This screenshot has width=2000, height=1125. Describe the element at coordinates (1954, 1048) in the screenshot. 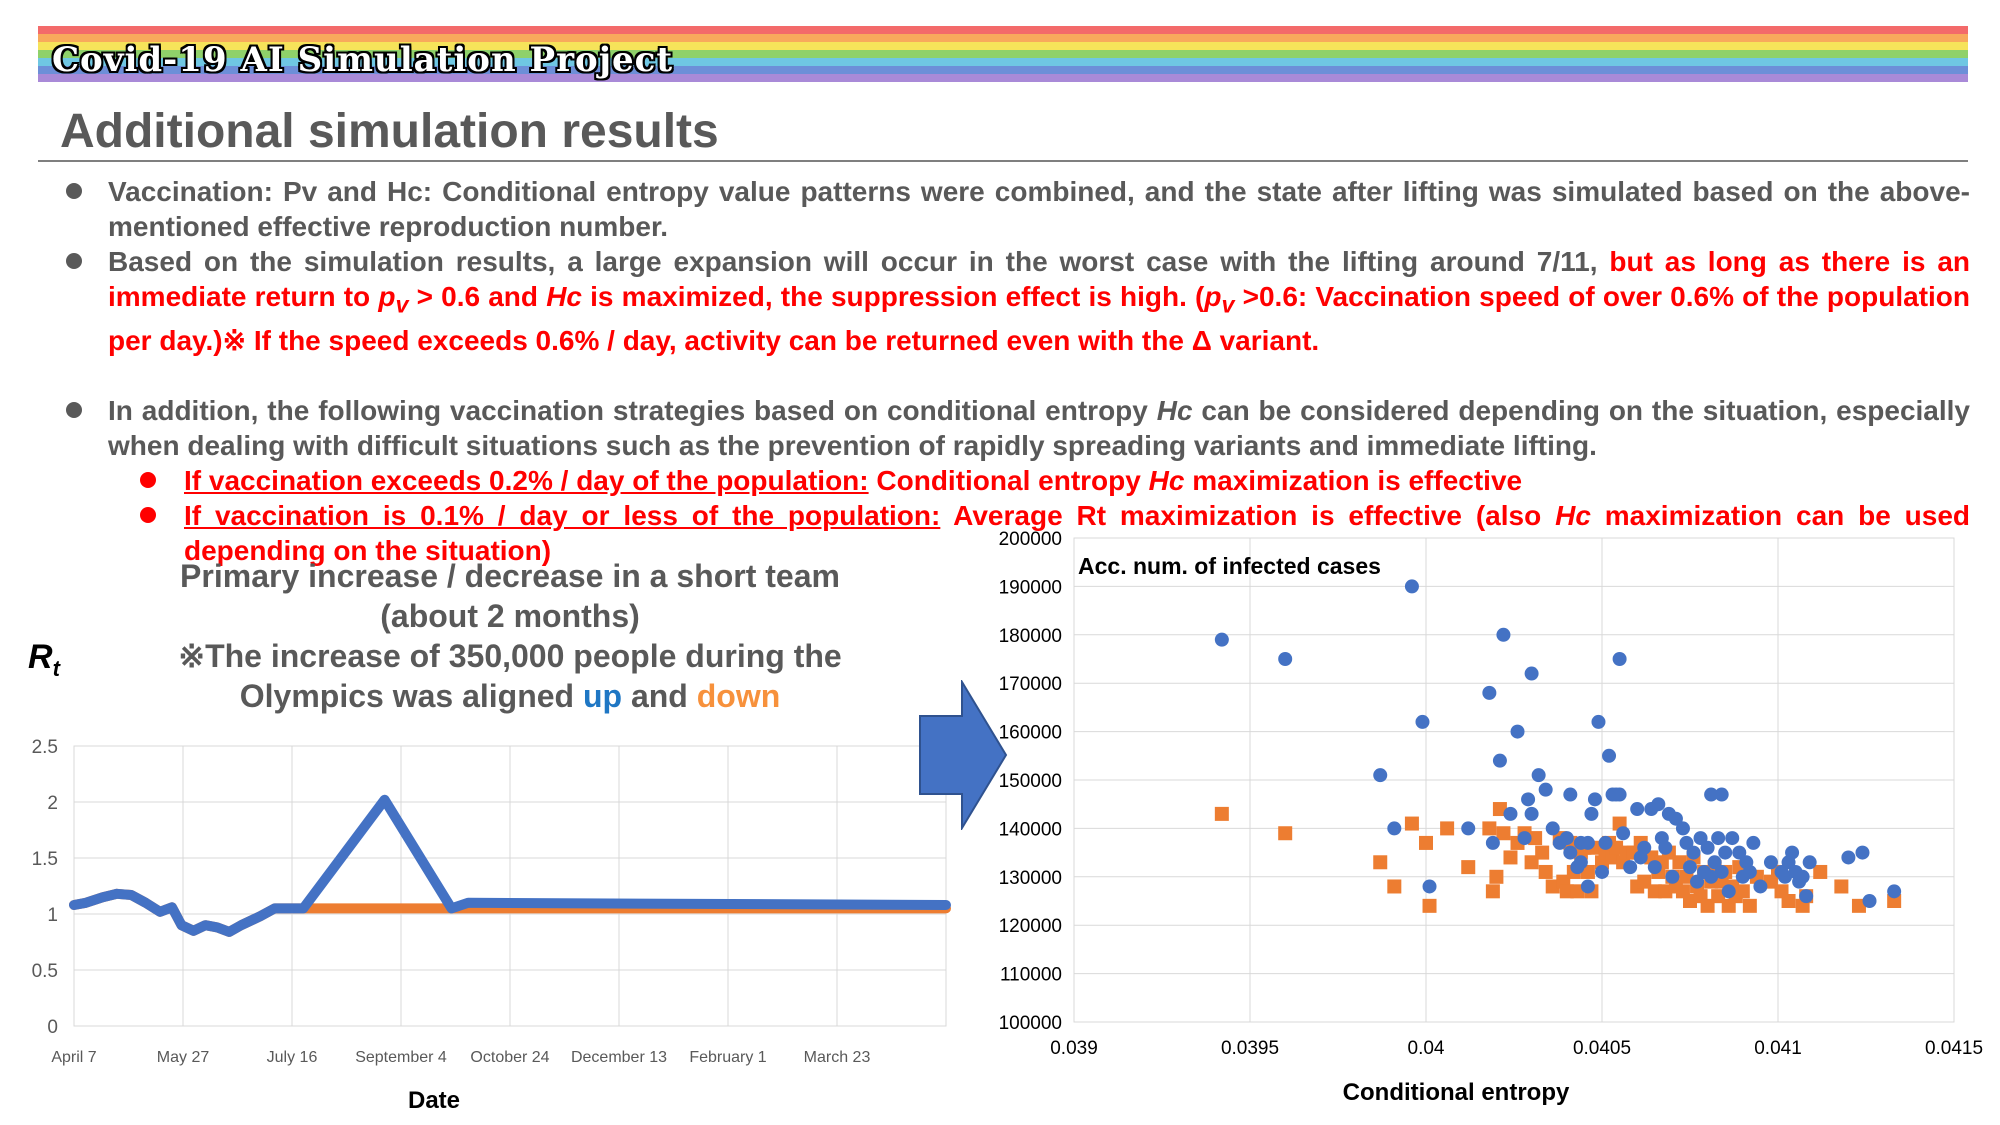

I see `x-tick-label: 0.0415` at that location.